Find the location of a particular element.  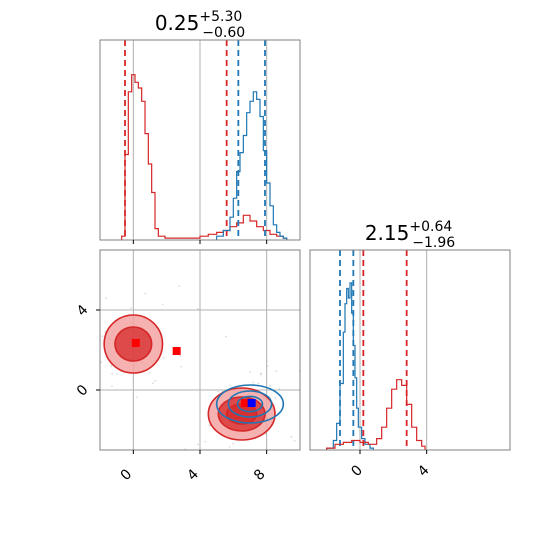

joint-xtick-label: 0 is located at coordinates (127, 475).